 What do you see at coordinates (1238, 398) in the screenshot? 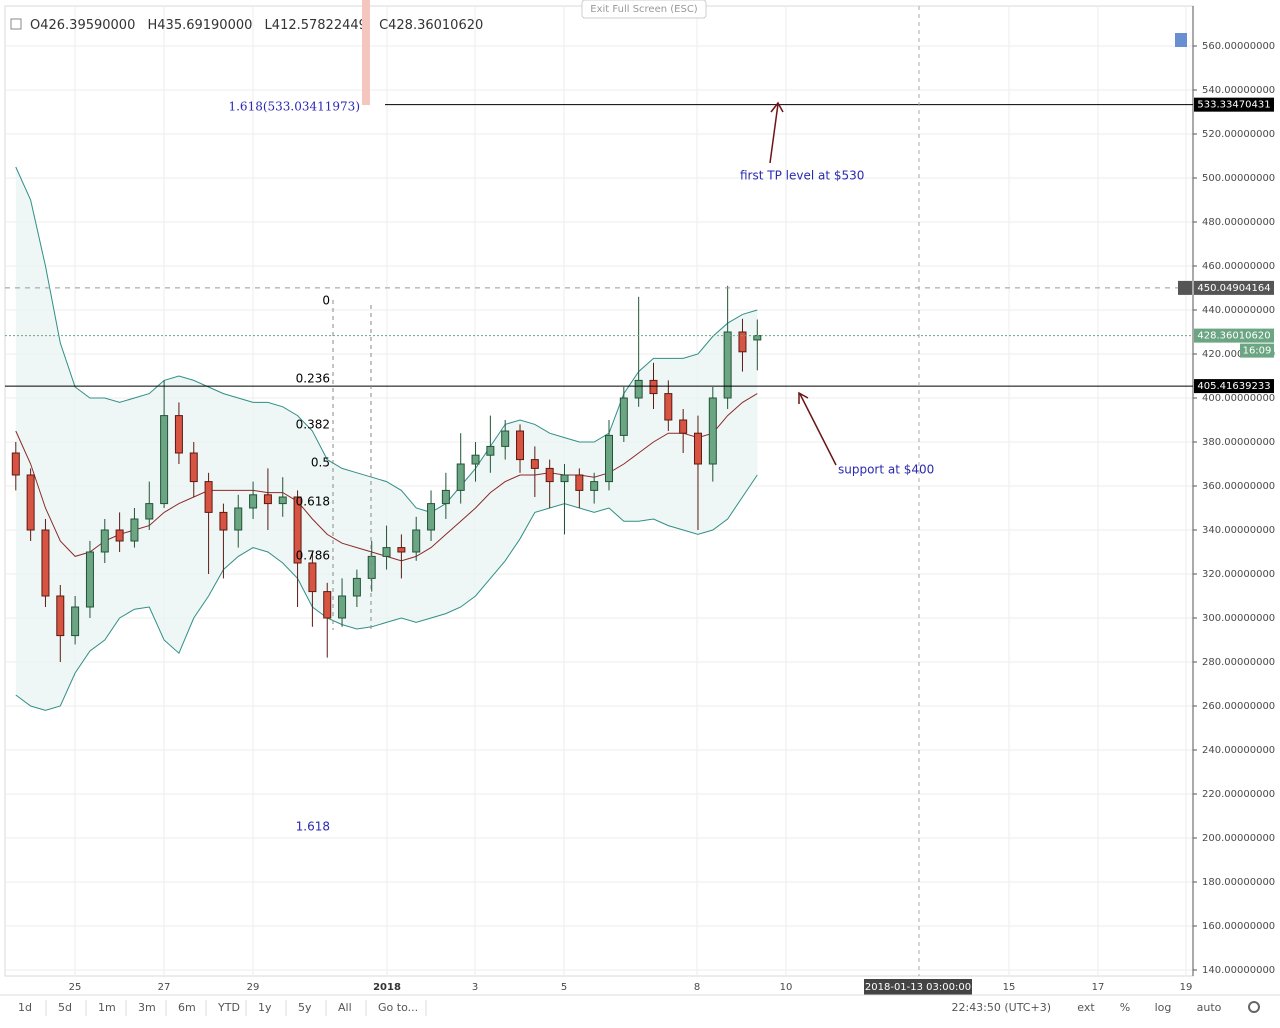
I see `y-tick-label: 400.00000000` at bounding box center [1238, 398].